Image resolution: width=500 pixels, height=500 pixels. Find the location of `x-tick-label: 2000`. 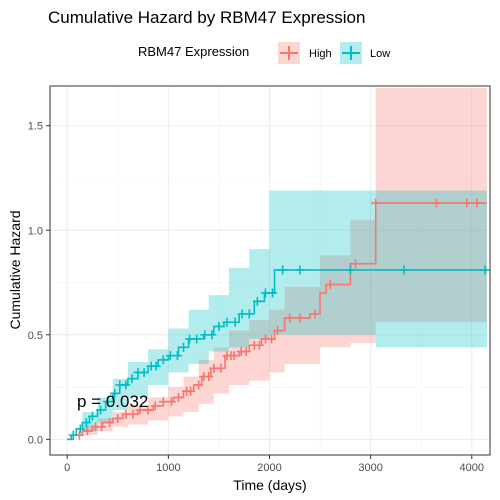

x-tick-label: 2000 is located at coordinates (269, 468).